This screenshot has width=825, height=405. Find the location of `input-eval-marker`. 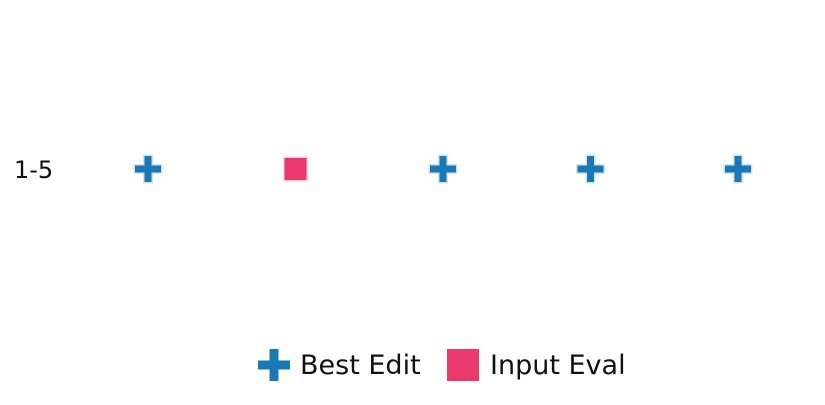

input-eval-marker is located at coordinates (295, 169).